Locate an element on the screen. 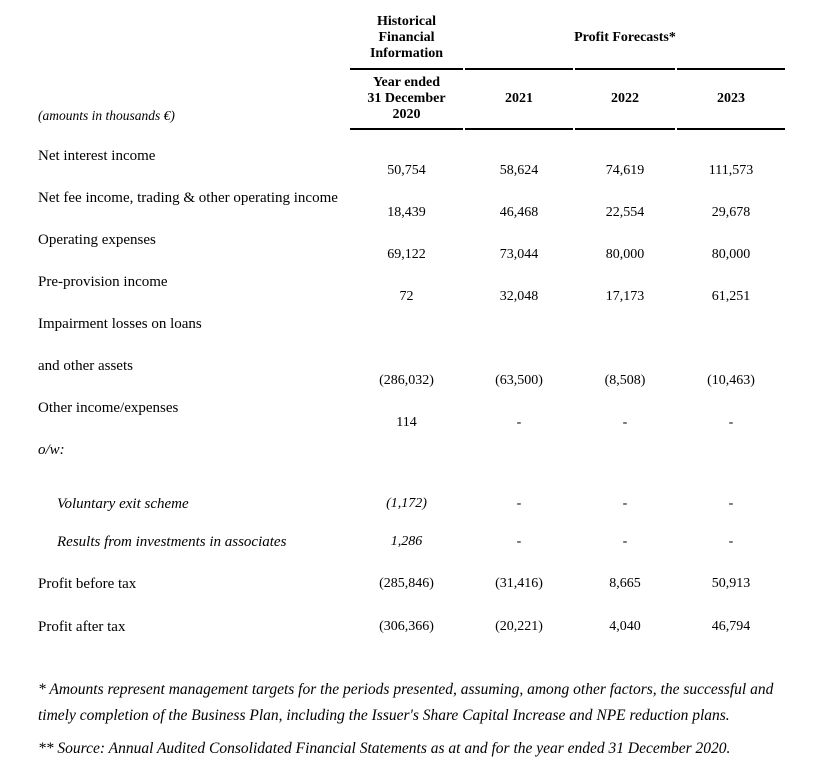 Image resolution: width=837 pixels, height=760 pixels. row-label: Results from investments in associates is located at coordinates (172, 542).